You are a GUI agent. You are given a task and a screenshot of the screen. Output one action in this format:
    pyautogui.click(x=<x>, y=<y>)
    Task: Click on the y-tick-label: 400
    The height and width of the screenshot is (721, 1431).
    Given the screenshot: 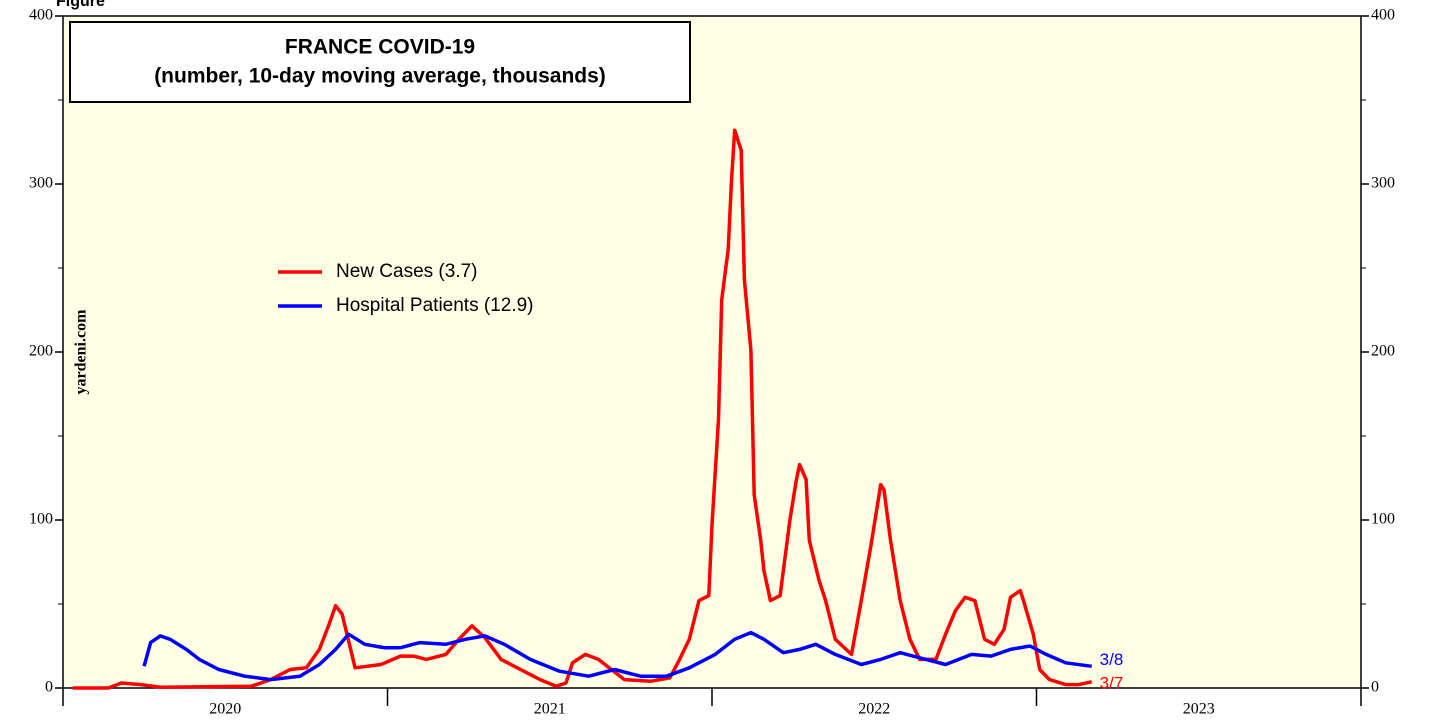 What is the action you would take?
    pyautogui.click(x=41, y=15)
    